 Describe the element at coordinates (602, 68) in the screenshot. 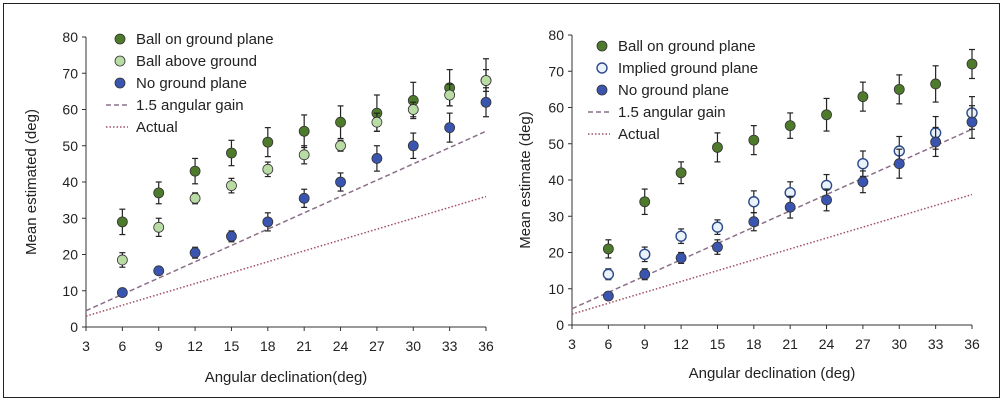

I see `legend-marker-implied-ground-plane` at that location.